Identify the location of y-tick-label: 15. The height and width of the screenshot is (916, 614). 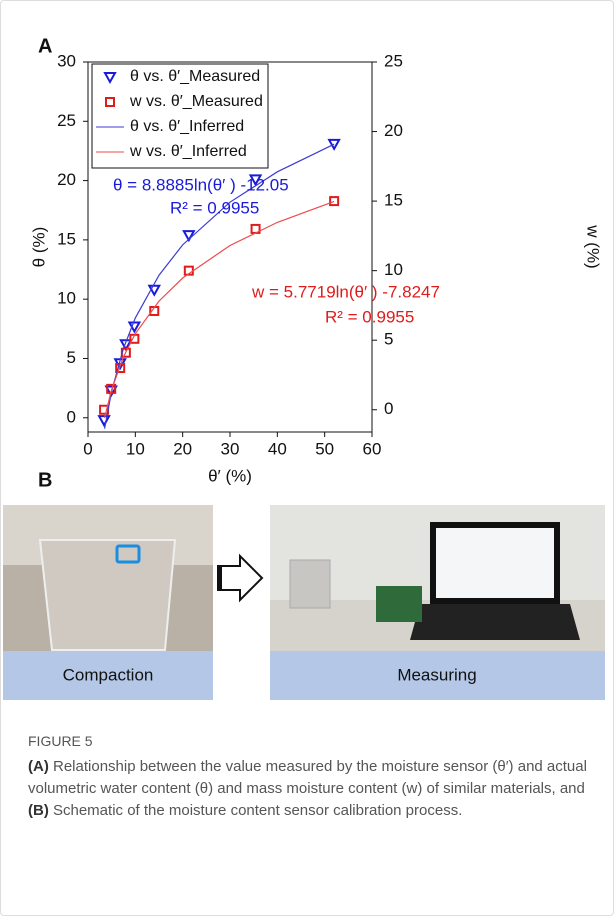
(66, 238).